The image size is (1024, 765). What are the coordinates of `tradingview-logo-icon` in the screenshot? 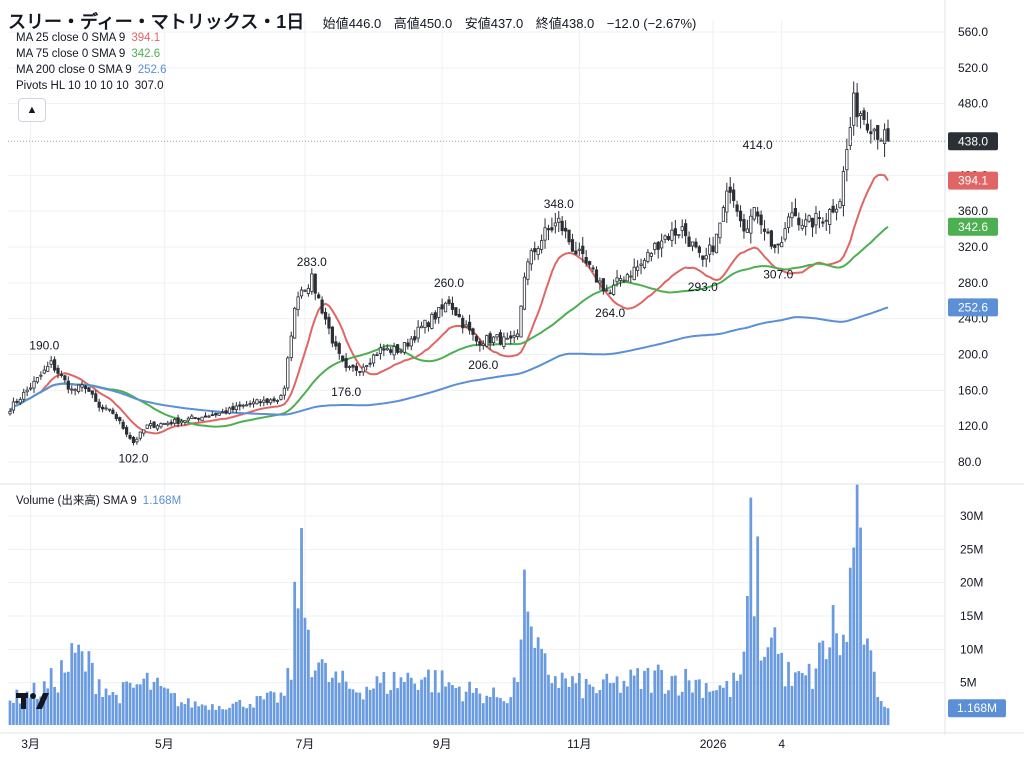 It's located at (33, 702).